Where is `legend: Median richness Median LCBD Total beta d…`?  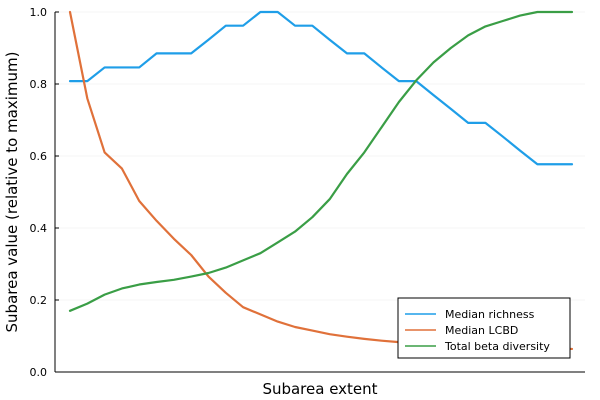 legend: Median richness Median LCBD Total beta d… is located at coordinates (484, 328).